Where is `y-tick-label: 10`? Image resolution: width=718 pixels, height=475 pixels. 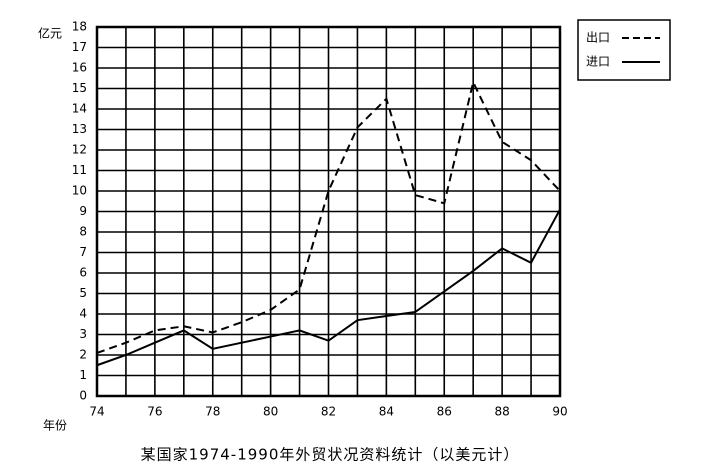
y-tick-label: 10 is located at coordinates (79, 191).